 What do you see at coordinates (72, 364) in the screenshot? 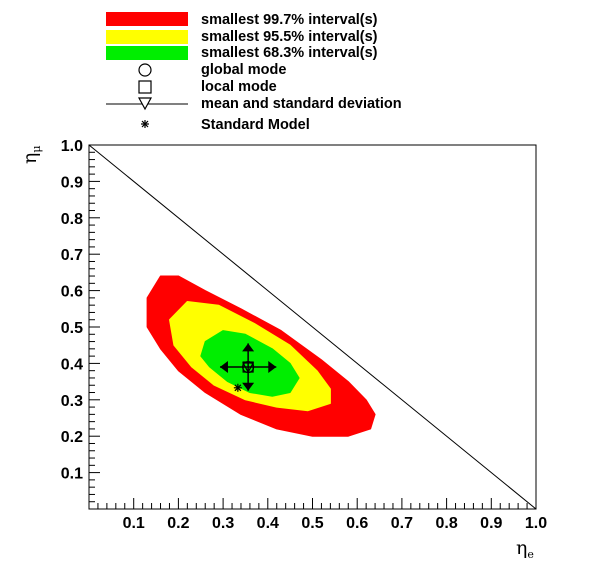
I see `y-tick-label: 0.4` at bounding box center [72, 364].